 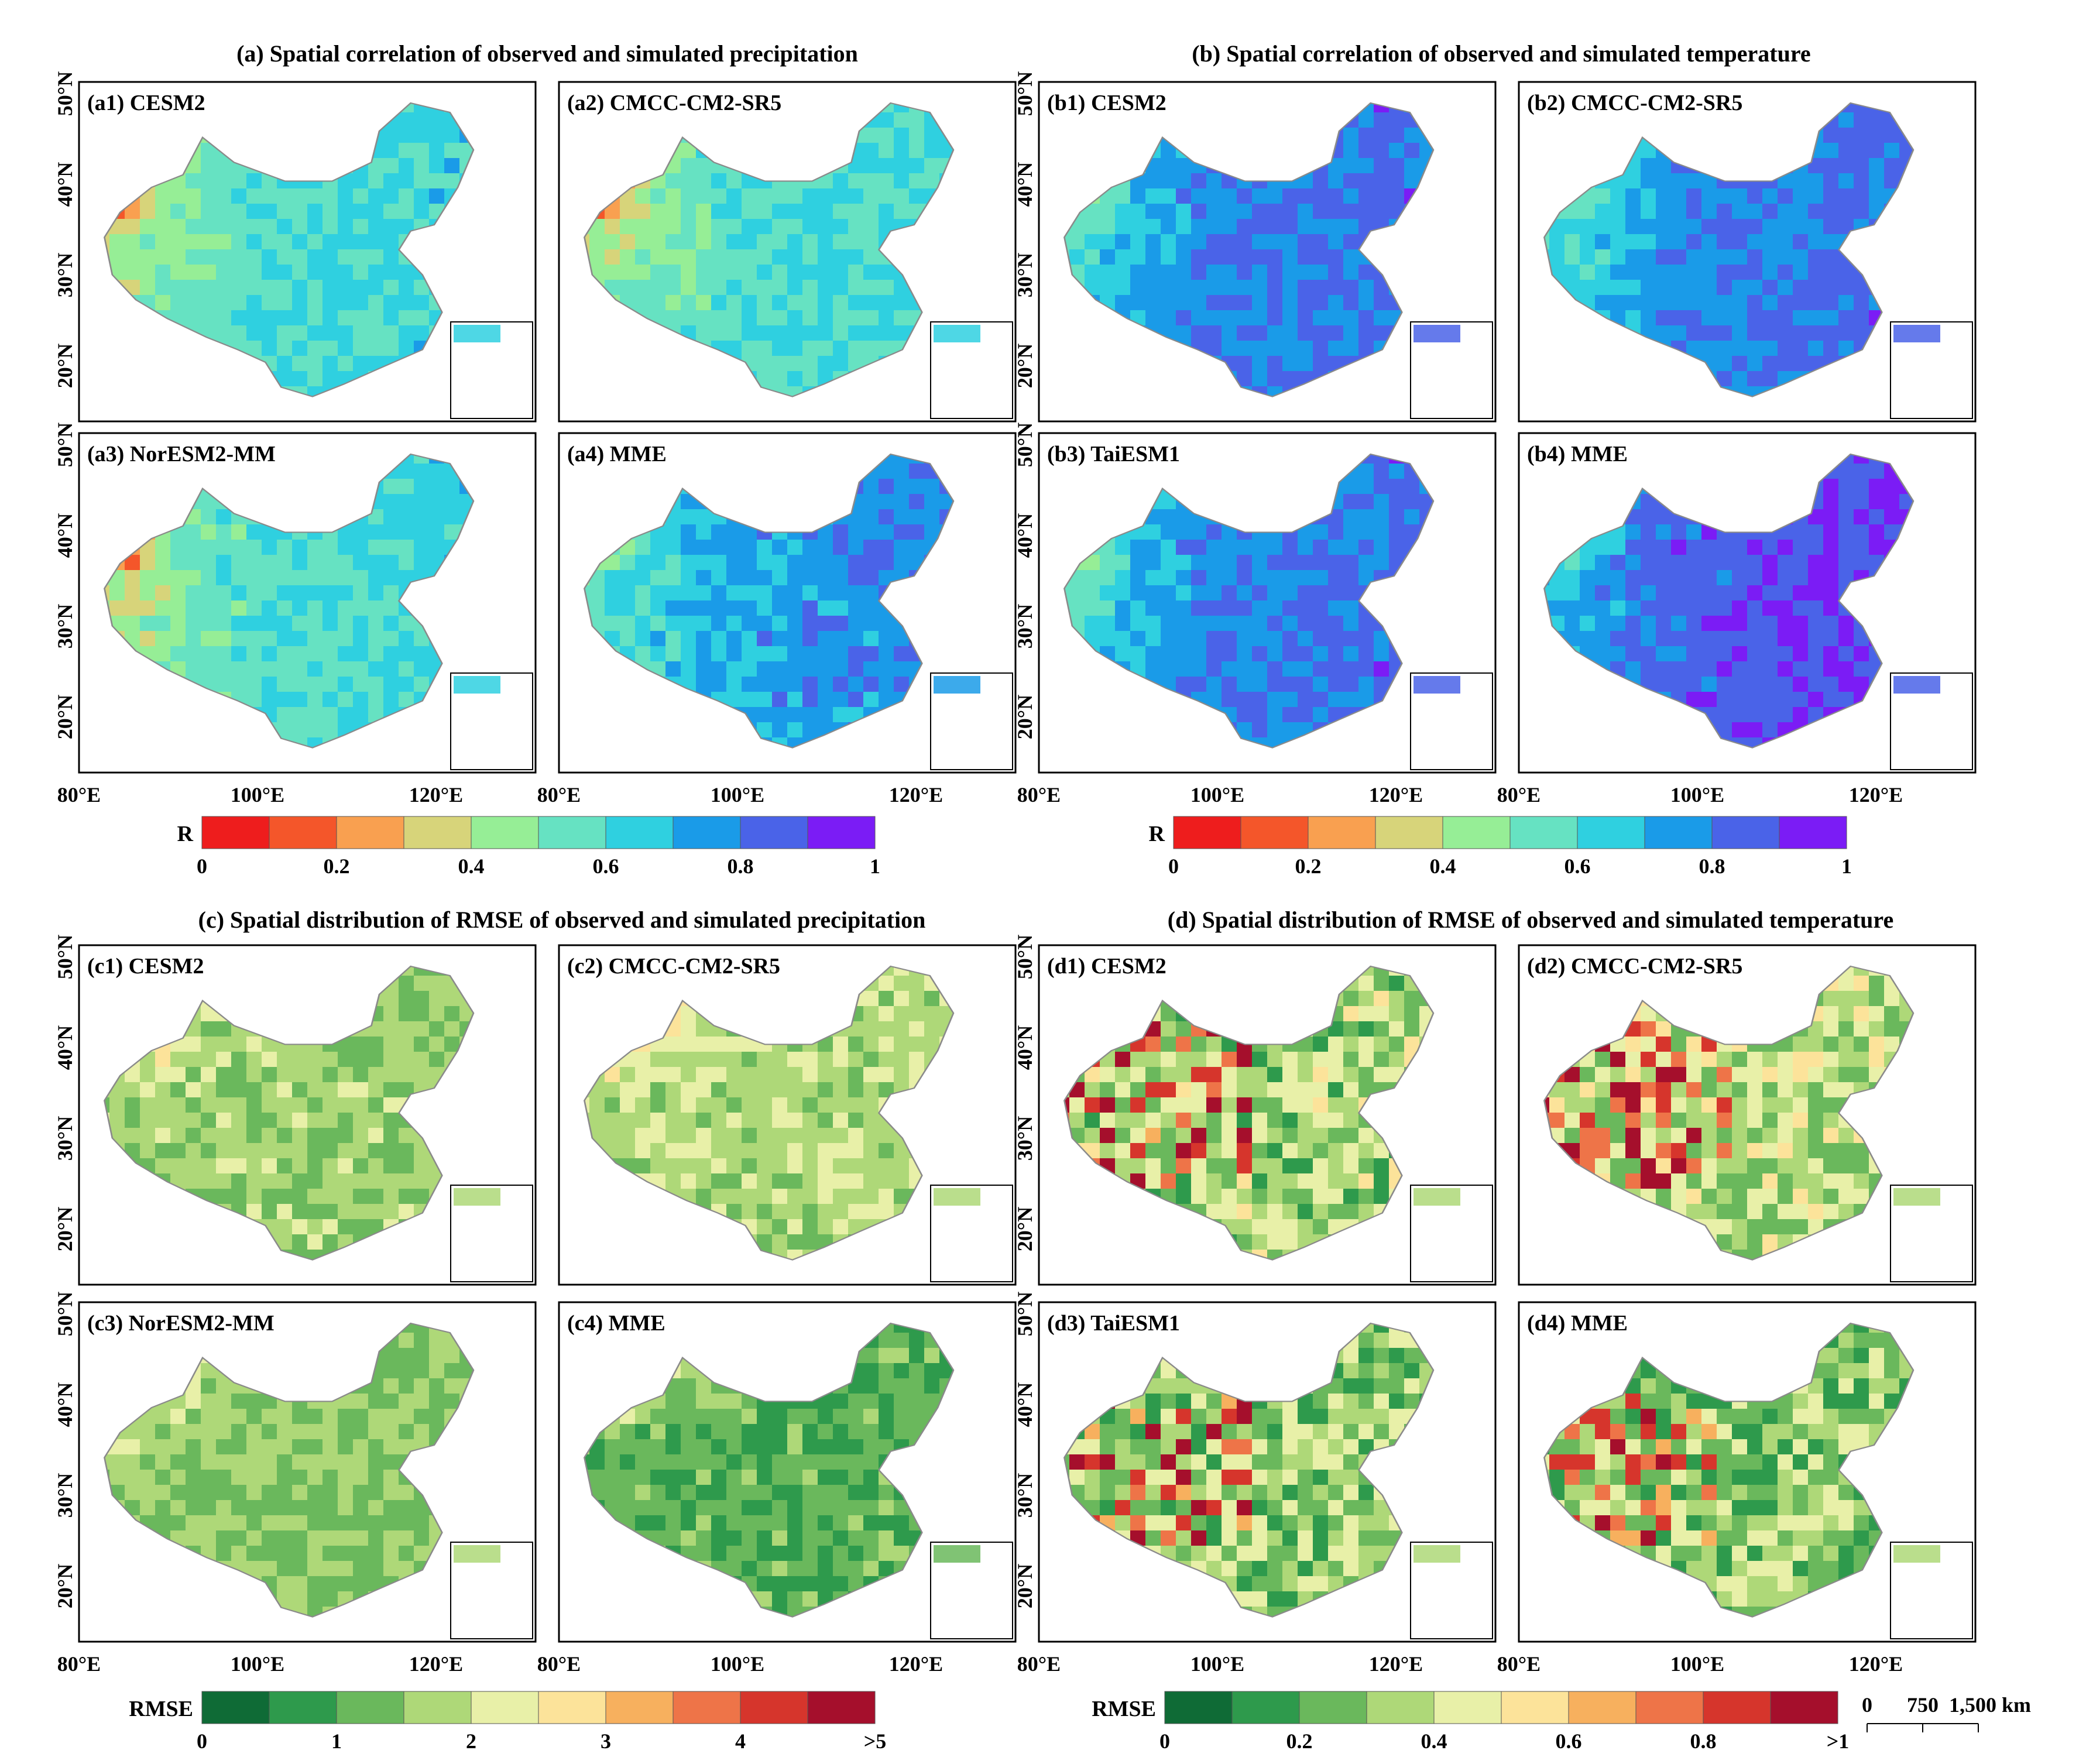 I want to click on panel-label-a4: (a4) MME, so click(x=617, y=454).